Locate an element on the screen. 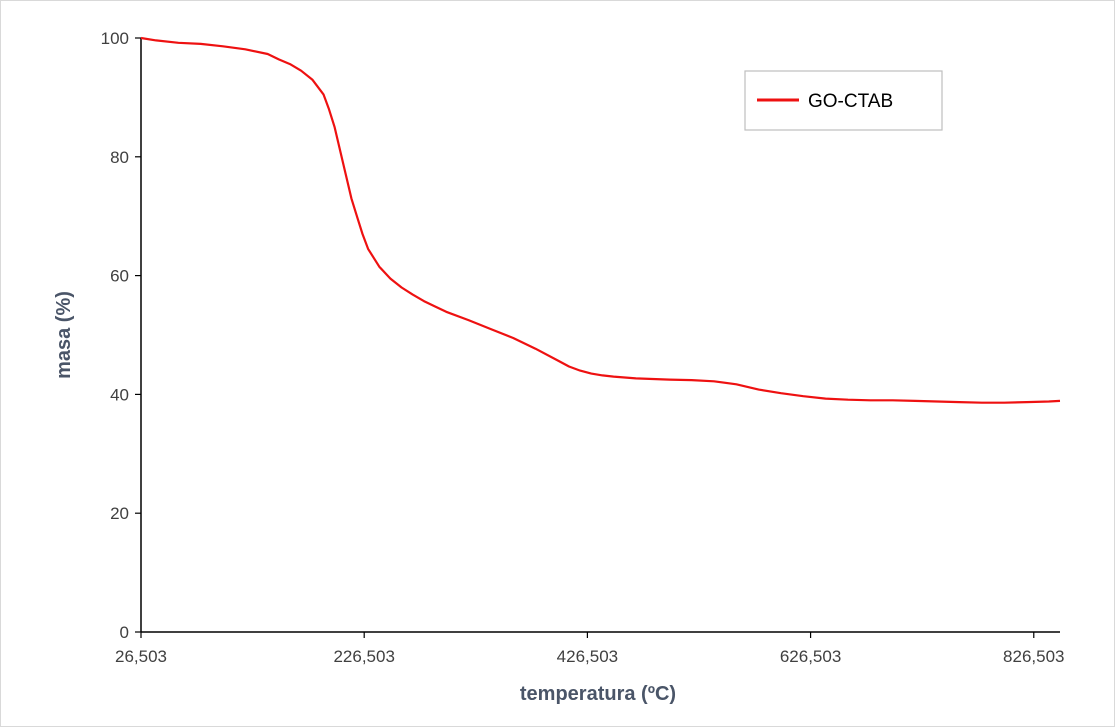 This screenshot has width=1115, height=727. x-tick-label: 226,503 is located at coordinates (363, 656).